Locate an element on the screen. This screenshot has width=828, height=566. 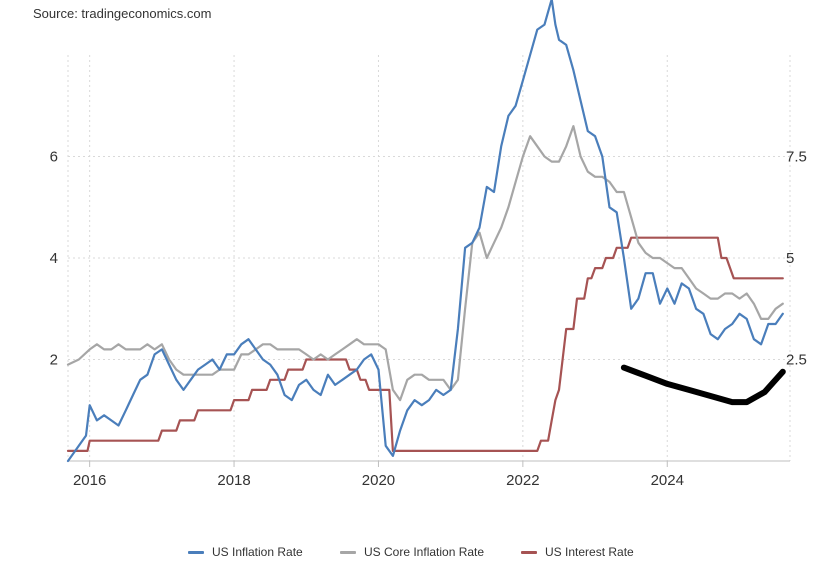
legend-label-inflation: US Inflation Rate is located at coordinates (257, 552).